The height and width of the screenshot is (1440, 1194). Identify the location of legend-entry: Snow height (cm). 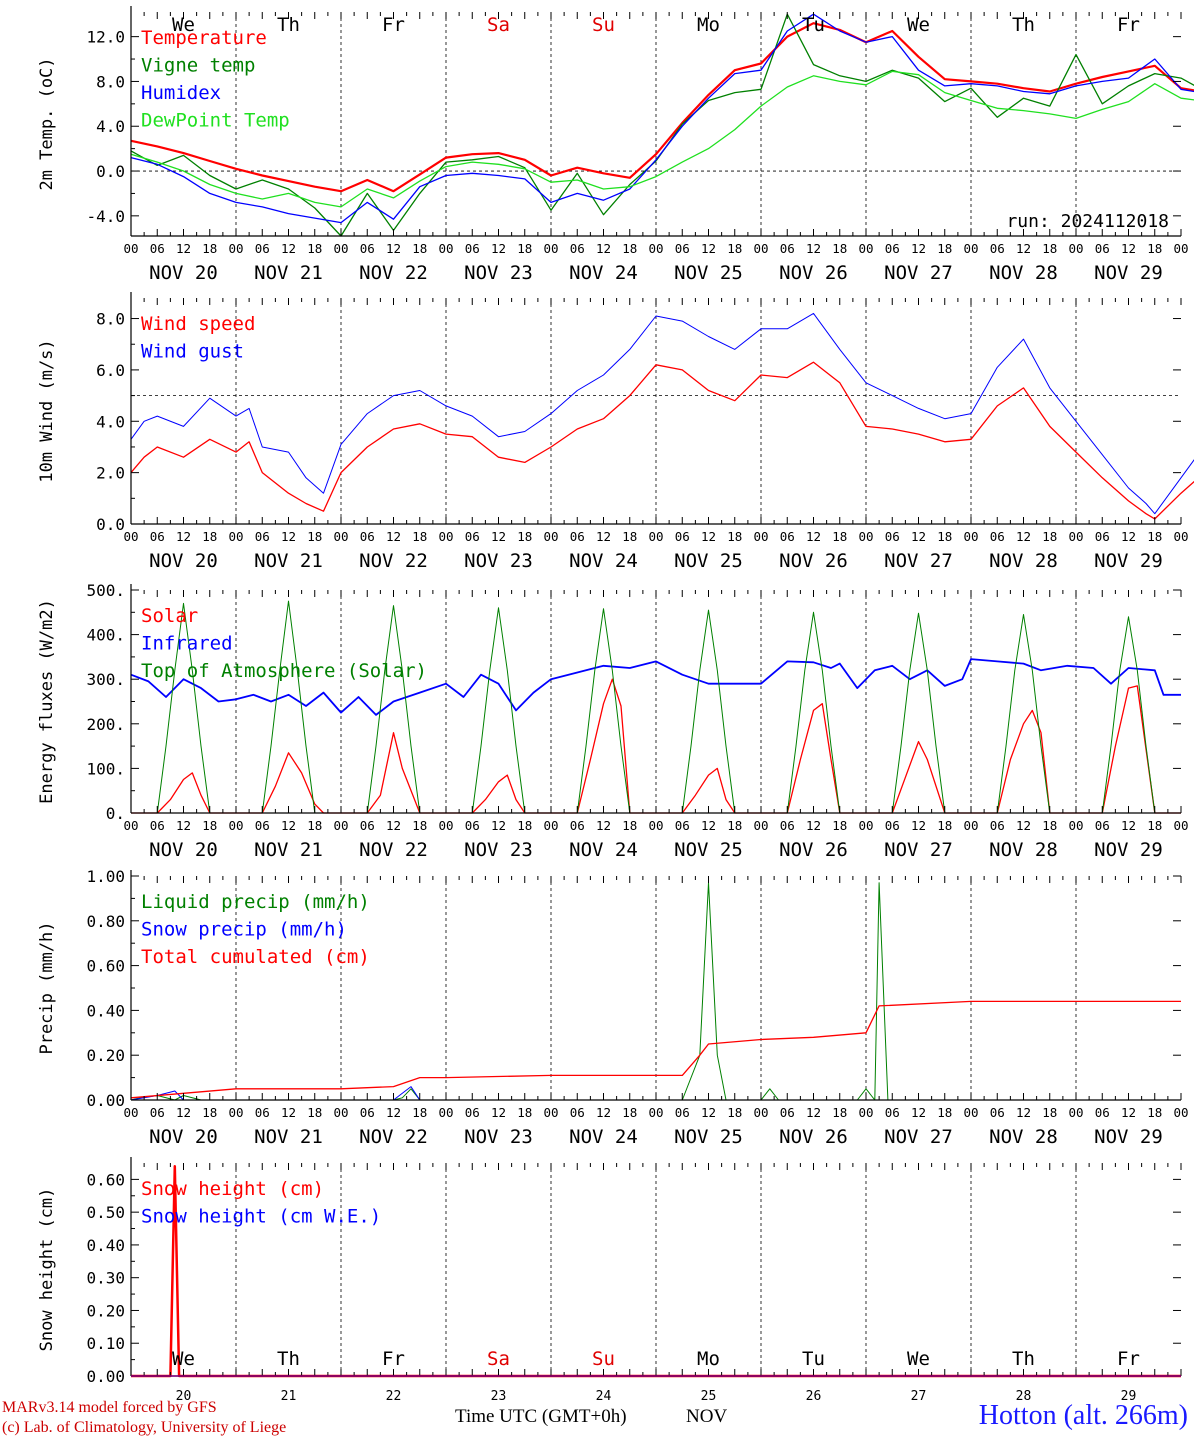
(232, 1189).